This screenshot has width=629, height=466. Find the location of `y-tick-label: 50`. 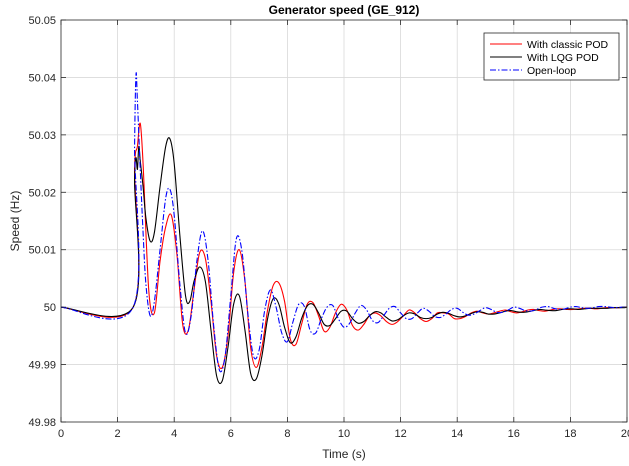

y-tick-label: 50 is located at coordinates (50, 308).